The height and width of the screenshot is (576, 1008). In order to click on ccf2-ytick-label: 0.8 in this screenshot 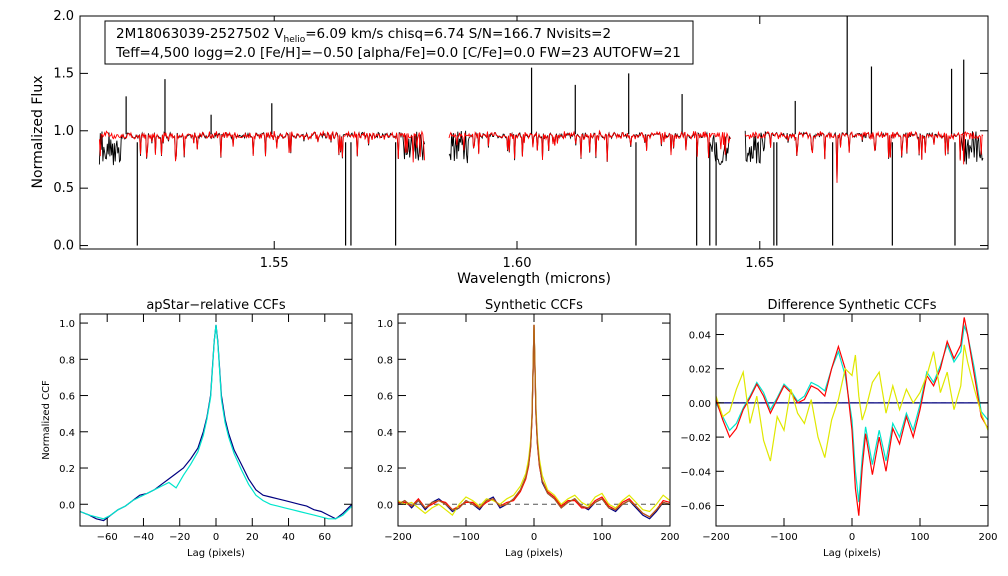, I will do `click(385, 360)`.